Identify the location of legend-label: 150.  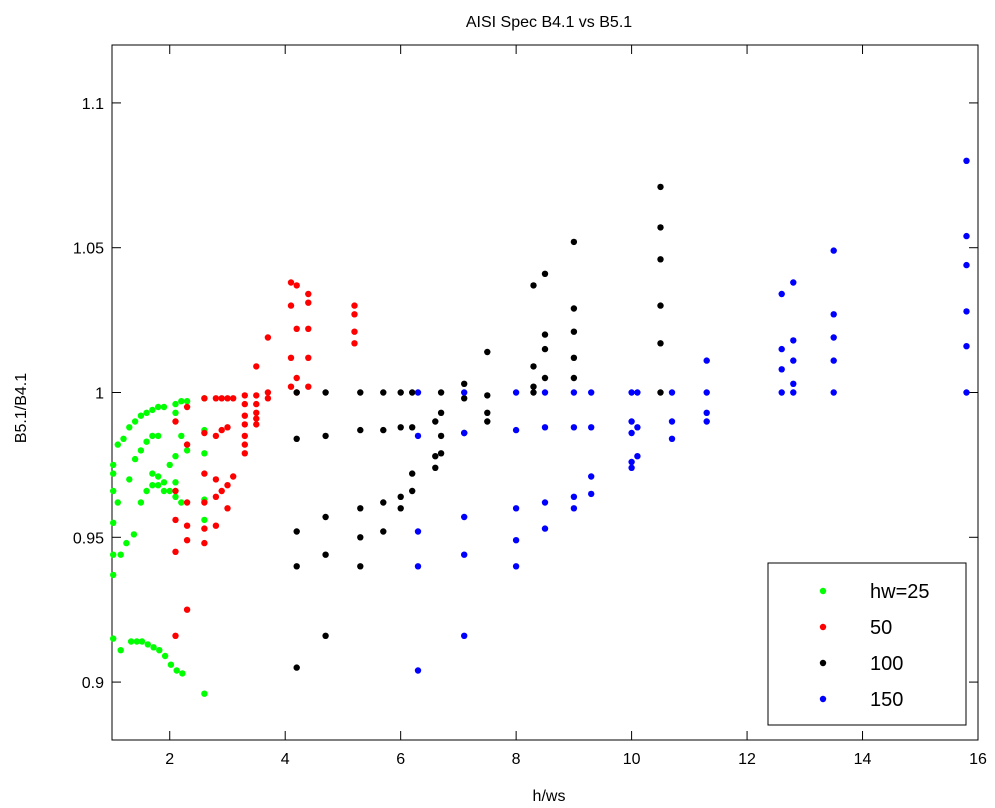
(886, 700).